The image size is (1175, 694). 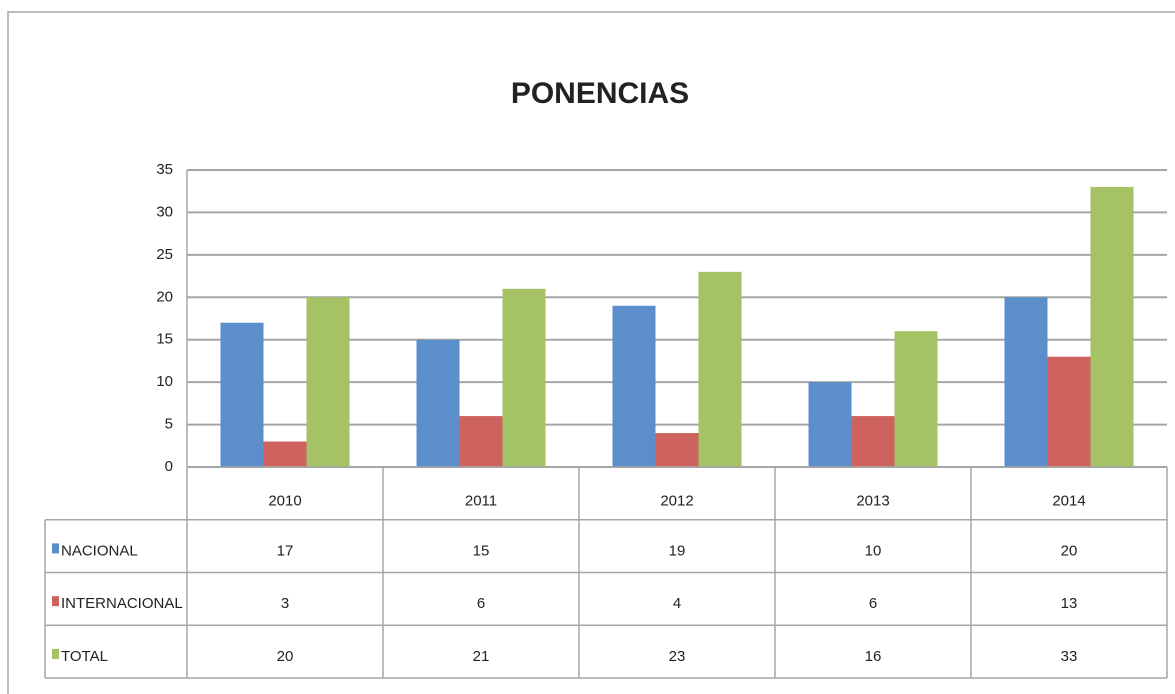 What do you see at coordinates (872, 500) in the screenshot?
I see `x-tick-label: 2013` at bounding box center [872, 500].